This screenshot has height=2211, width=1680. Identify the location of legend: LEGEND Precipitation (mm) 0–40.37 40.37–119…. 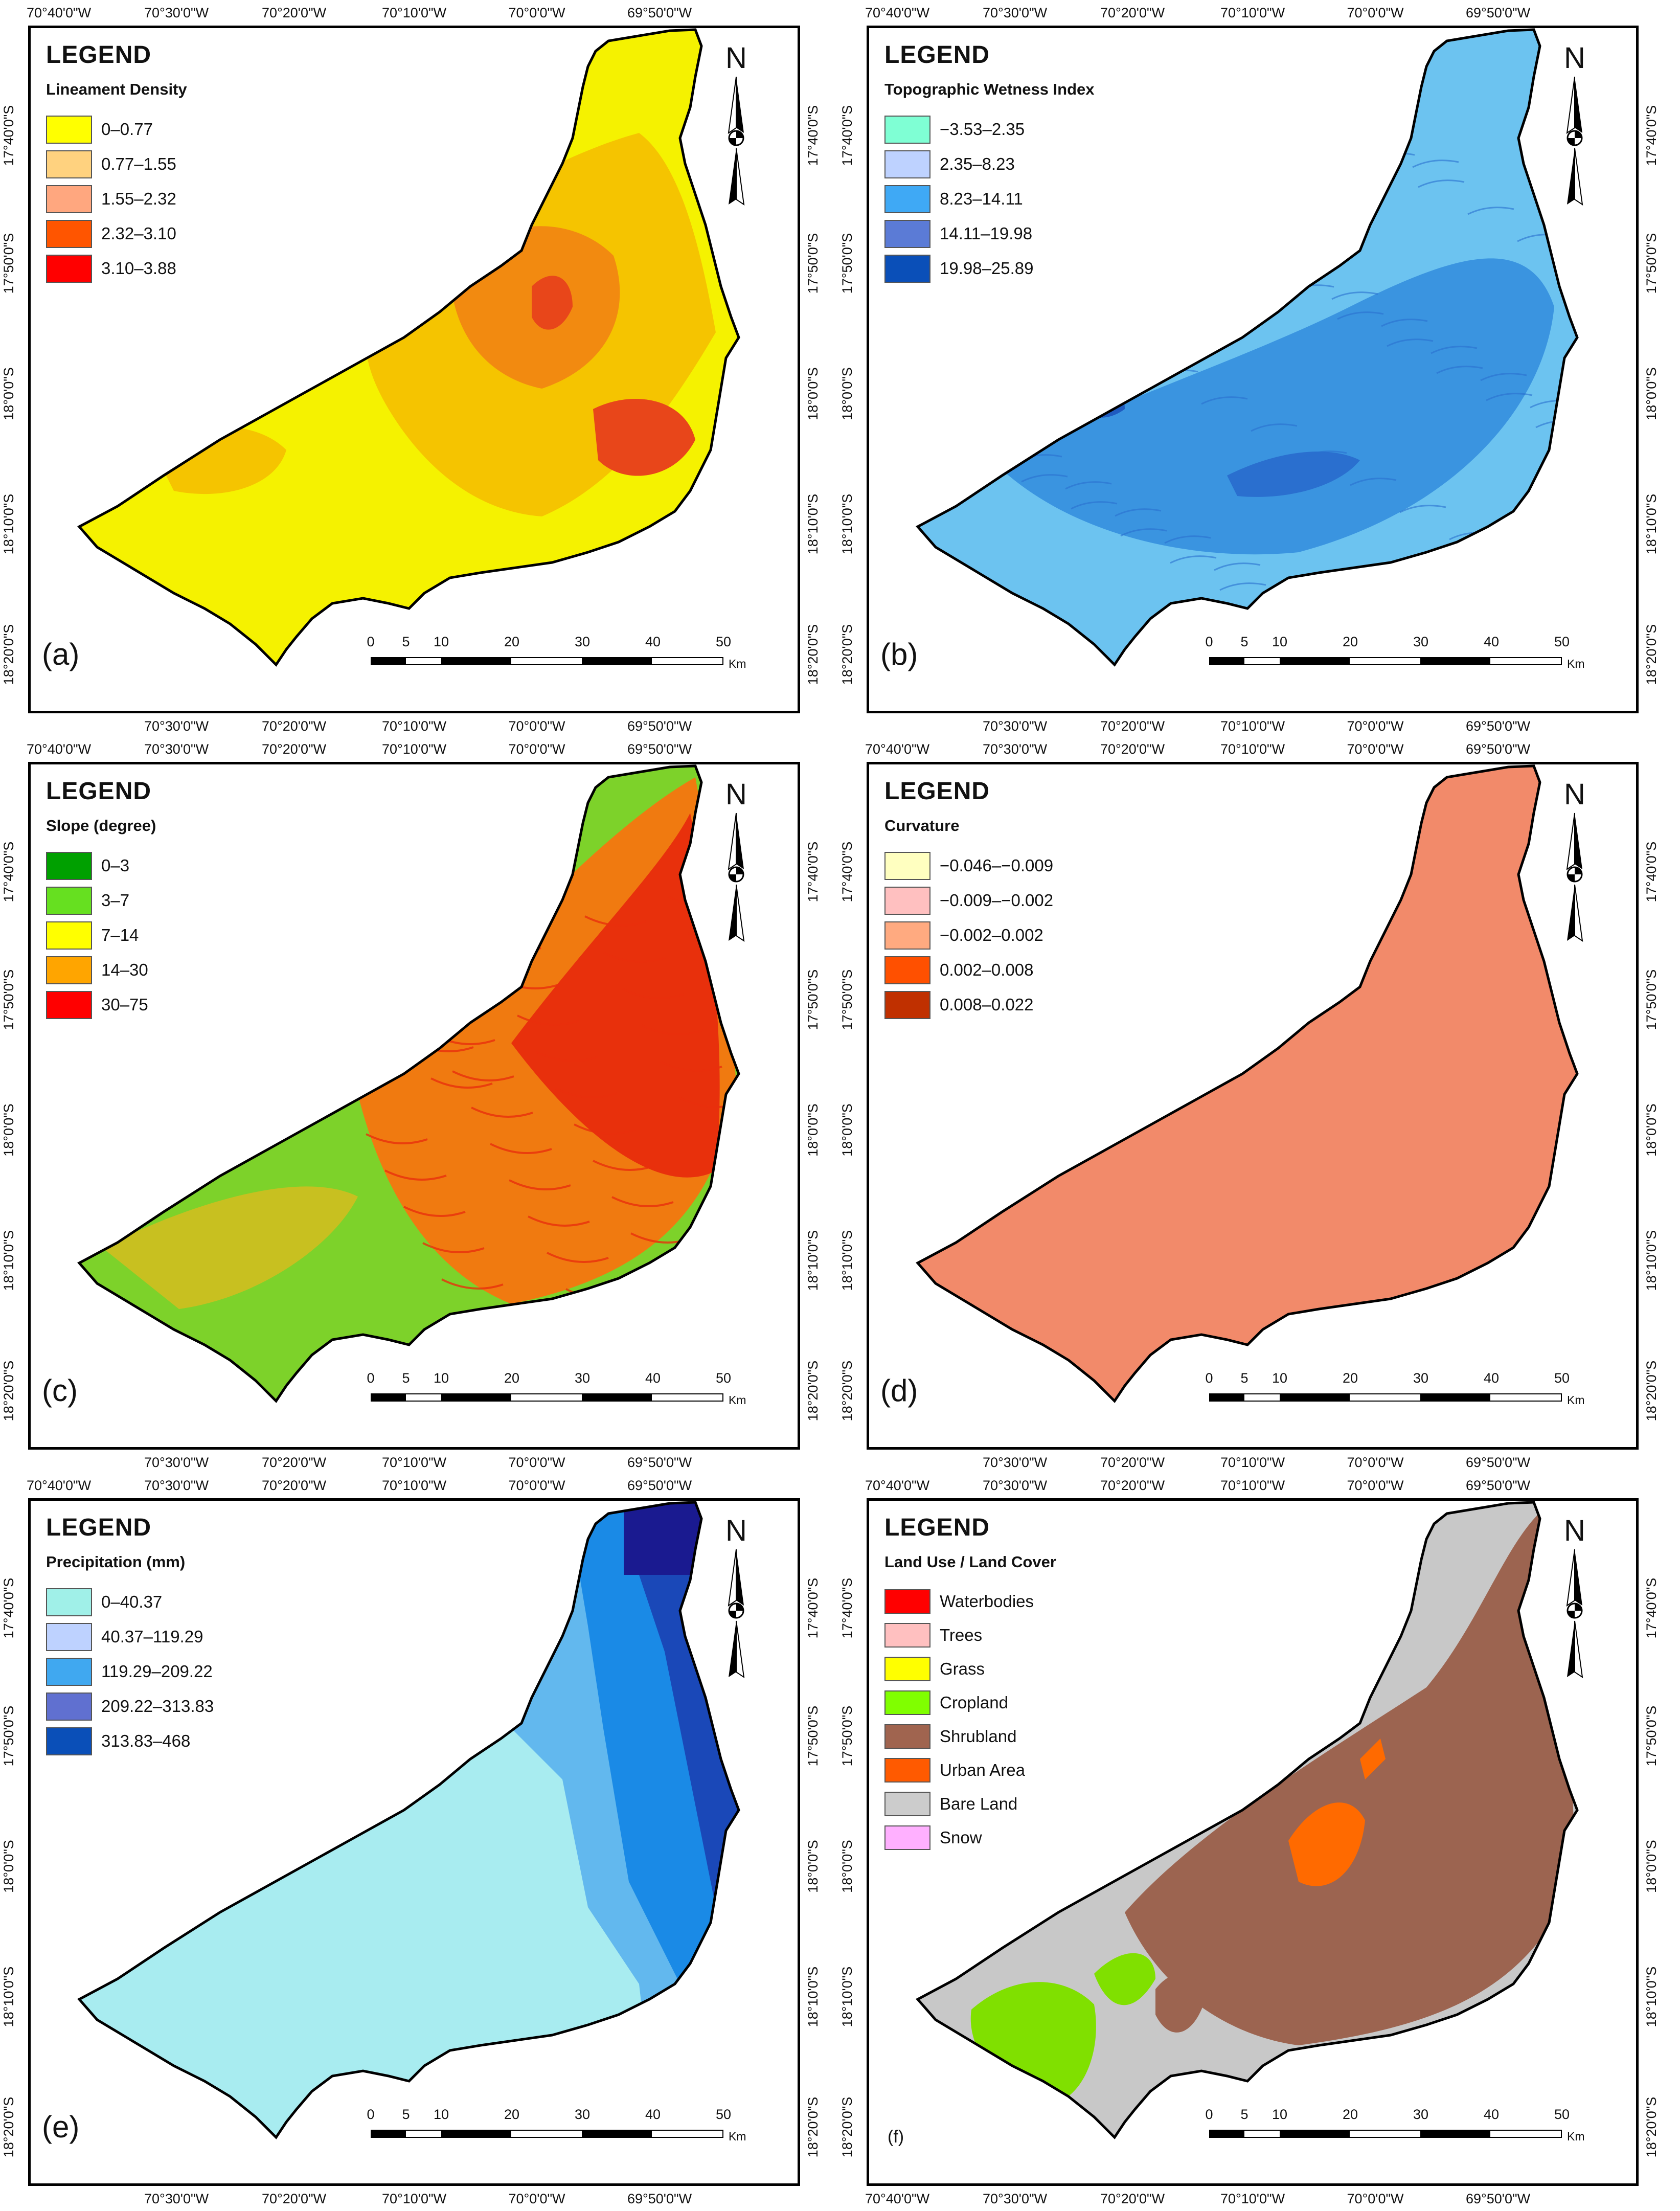
(130, 1636).